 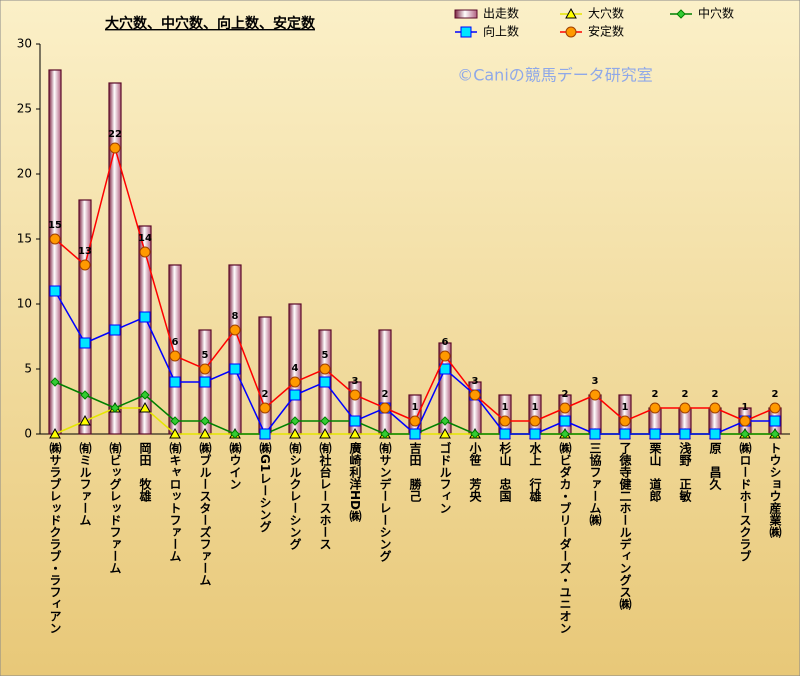 What do you see at coordinates (715, 466) in the screenshot?
I see `x-tick-label: 原 昌久` at bounding box center [715, 466].